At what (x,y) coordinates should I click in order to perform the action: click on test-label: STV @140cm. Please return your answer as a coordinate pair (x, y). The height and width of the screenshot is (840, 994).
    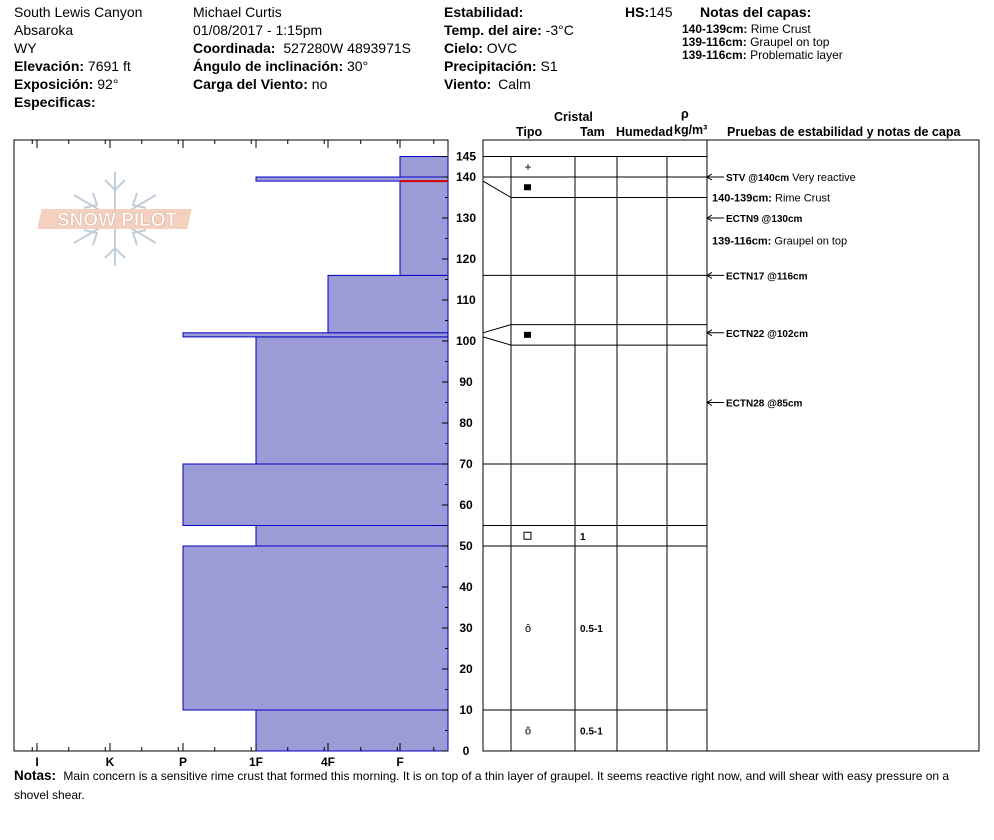
    Looking at the image, I should click on (757, 178).